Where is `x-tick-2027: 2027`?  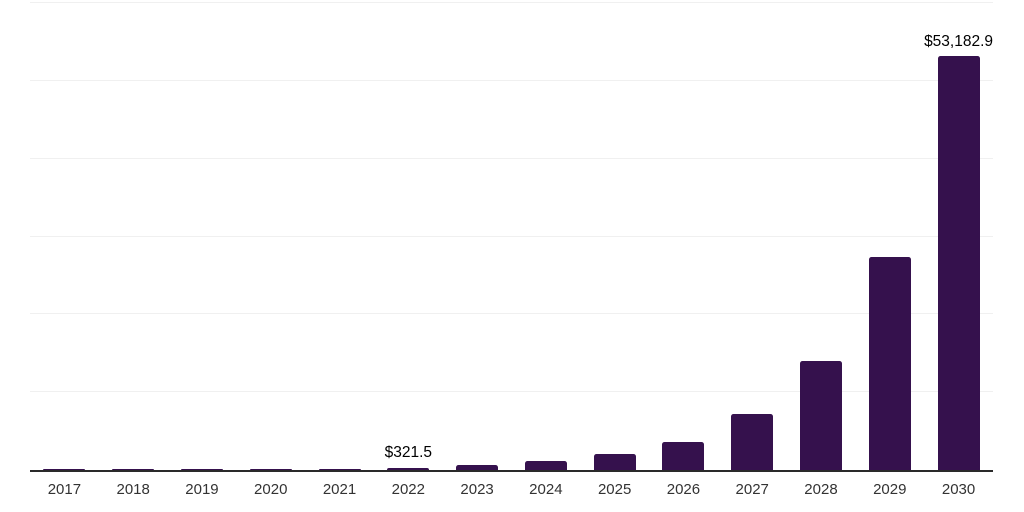 x-tick-2027: 2027 is located at coordinates (752, 489).